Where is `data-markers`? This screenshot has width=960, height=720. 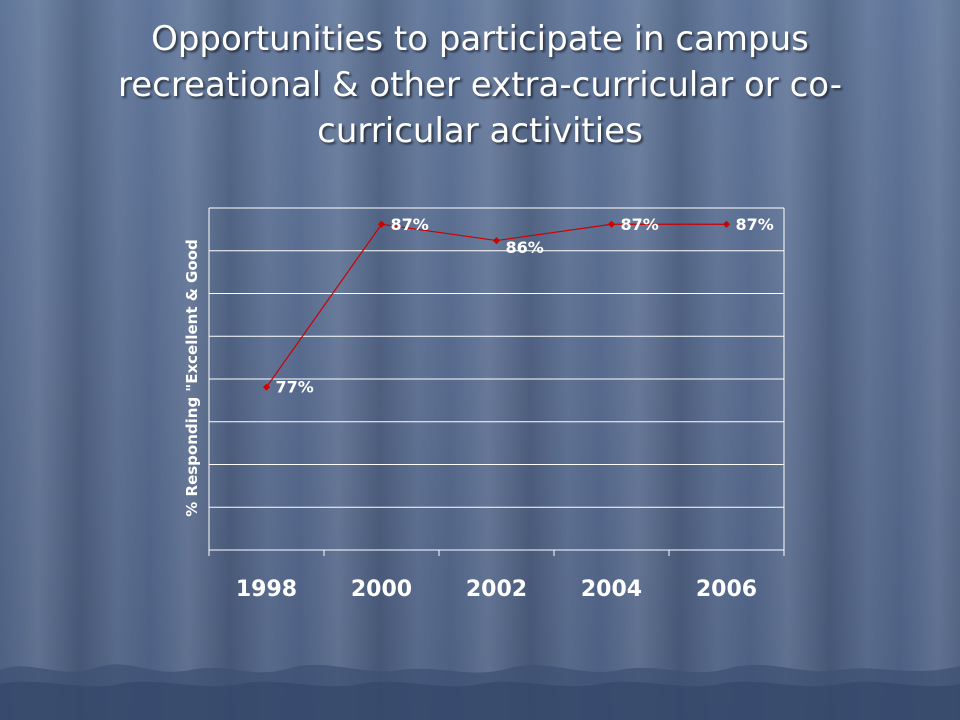 data-markers is located at coordinates (496, 305).